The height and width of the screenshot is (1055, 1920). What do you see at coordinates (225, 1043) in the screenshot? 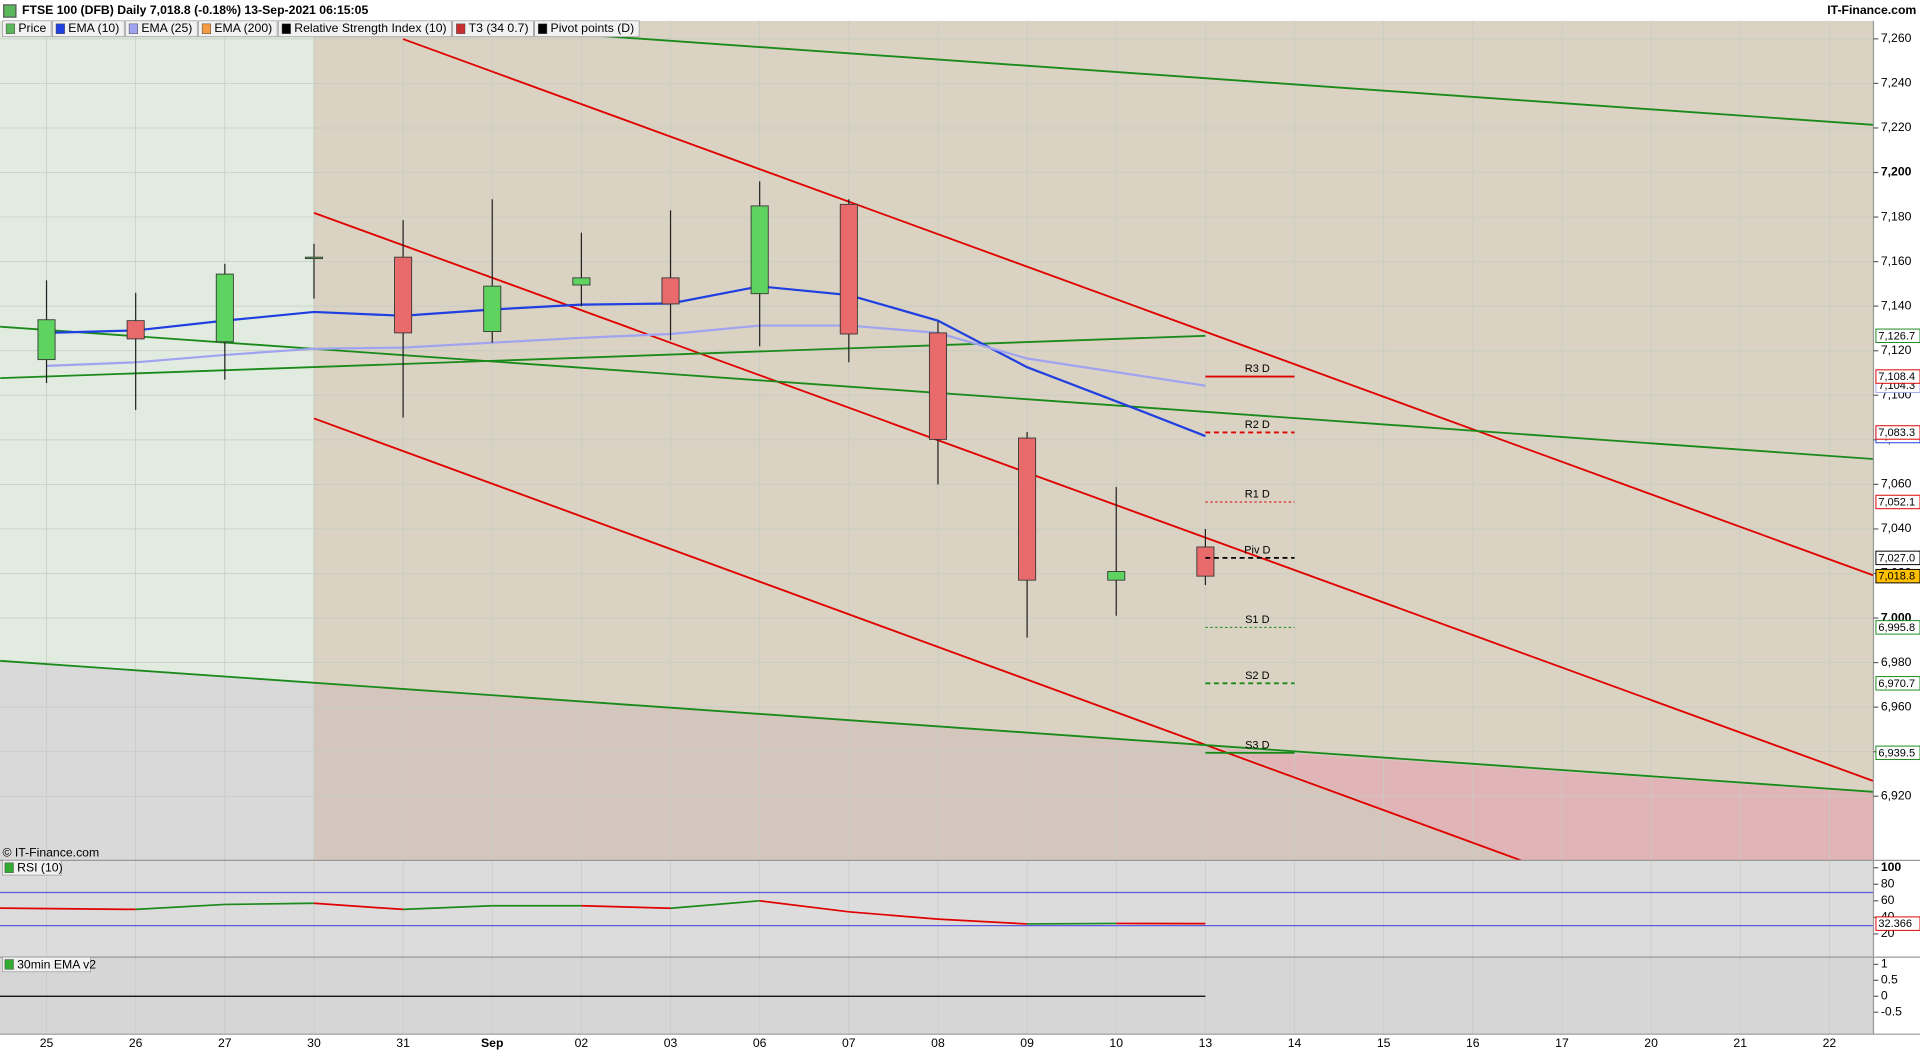
I see `x-tick-label: 27` at bounding box center [225, 1043].